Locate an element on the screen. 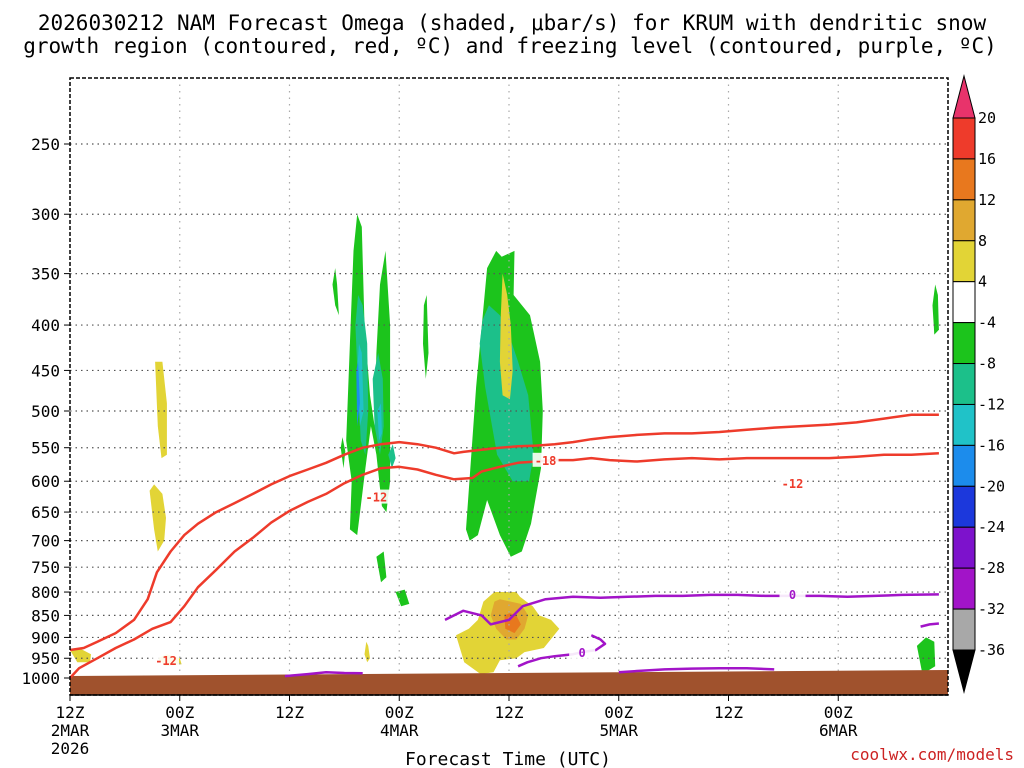 This screenshot has width=1024, height=768. contour-label-0: -18 is located at coordinates (546, 461).